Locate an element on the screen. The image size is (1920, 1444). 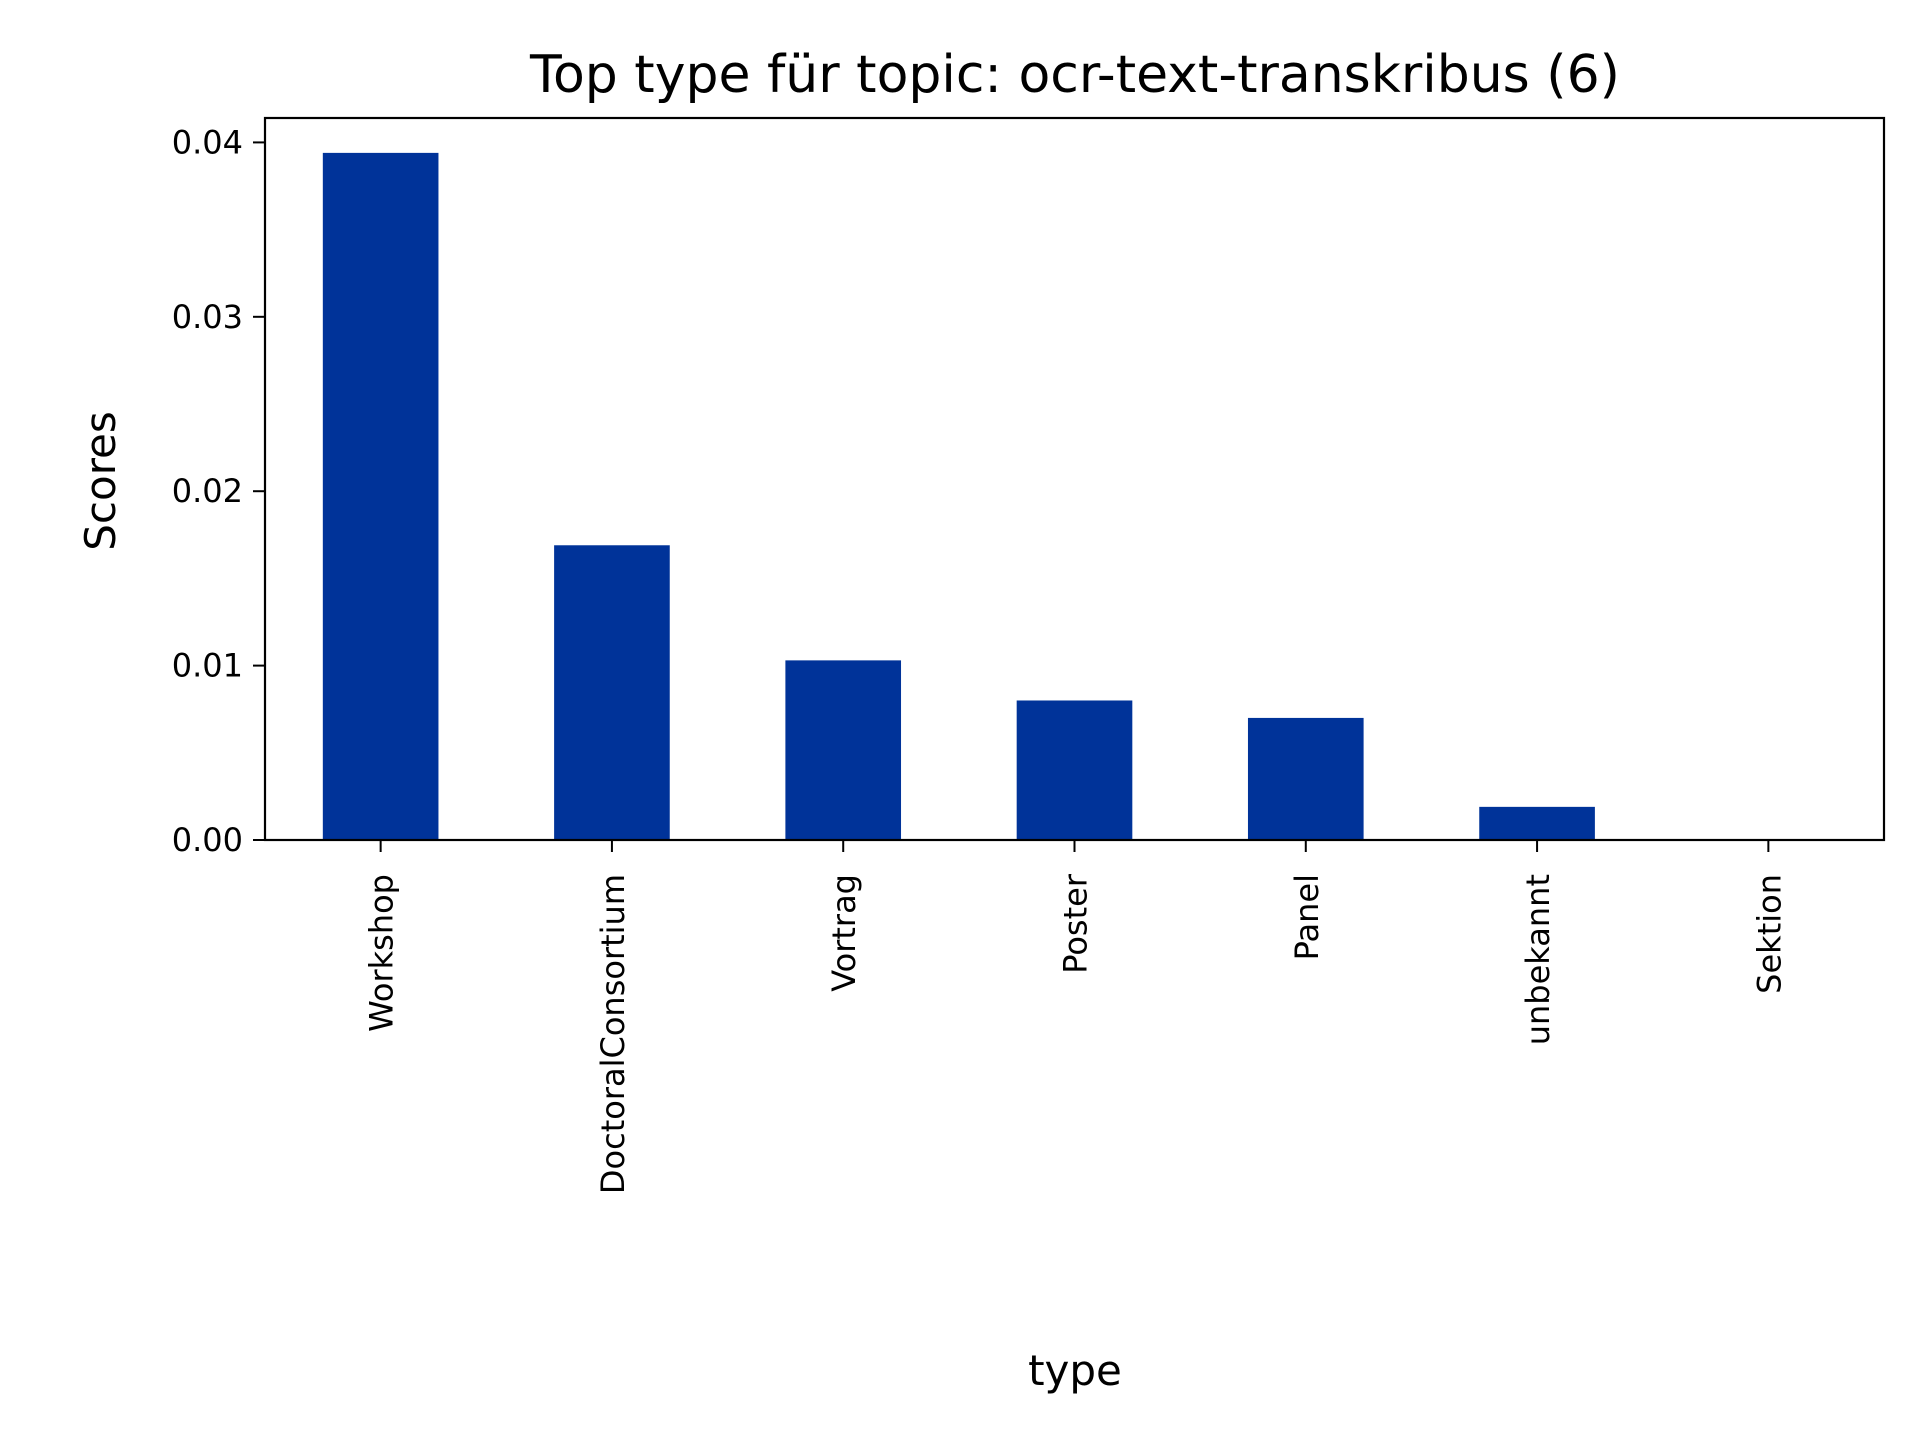
y-tick-label: 0.01 is located at coordinates (207, 666).